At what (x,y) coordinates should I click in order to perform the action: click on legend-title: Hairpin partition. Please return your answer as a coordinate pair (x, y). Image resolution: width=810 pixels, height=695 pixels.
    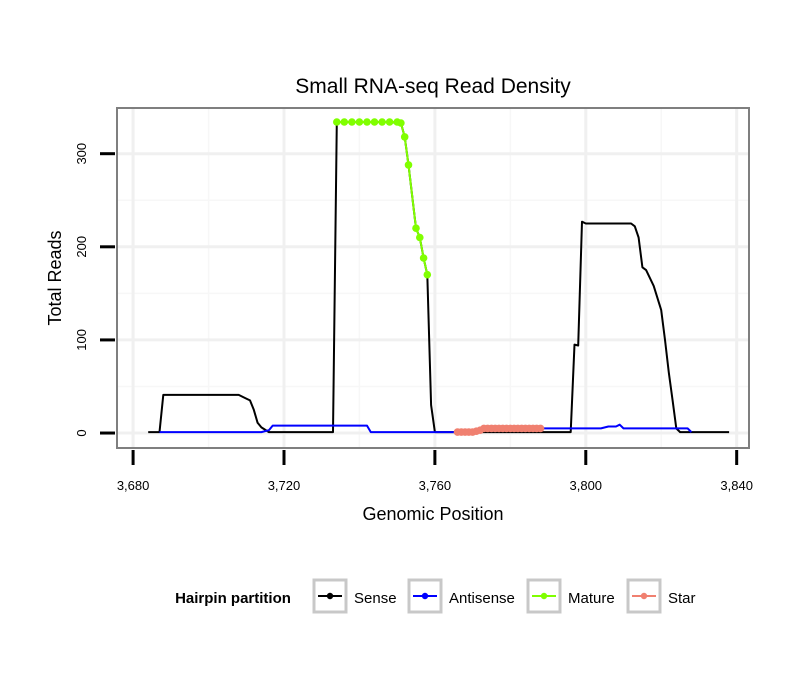
    Looking at the image, I should click on (233, 598).